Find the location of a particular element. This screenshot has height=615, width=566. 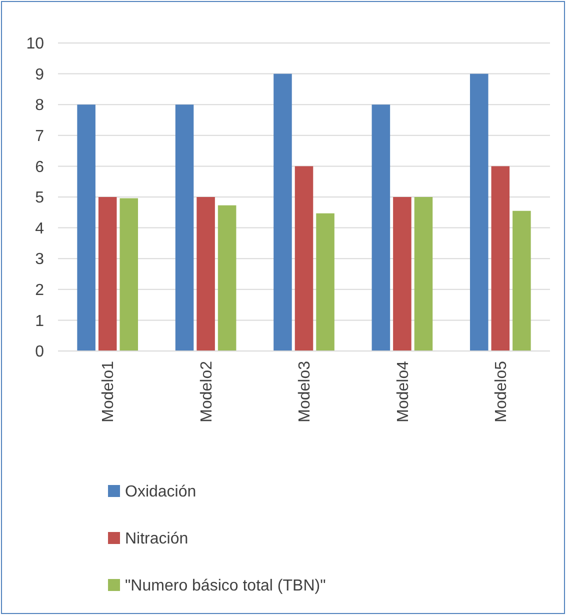

y-tick-label: 2 is located at coordinates (39, 290).